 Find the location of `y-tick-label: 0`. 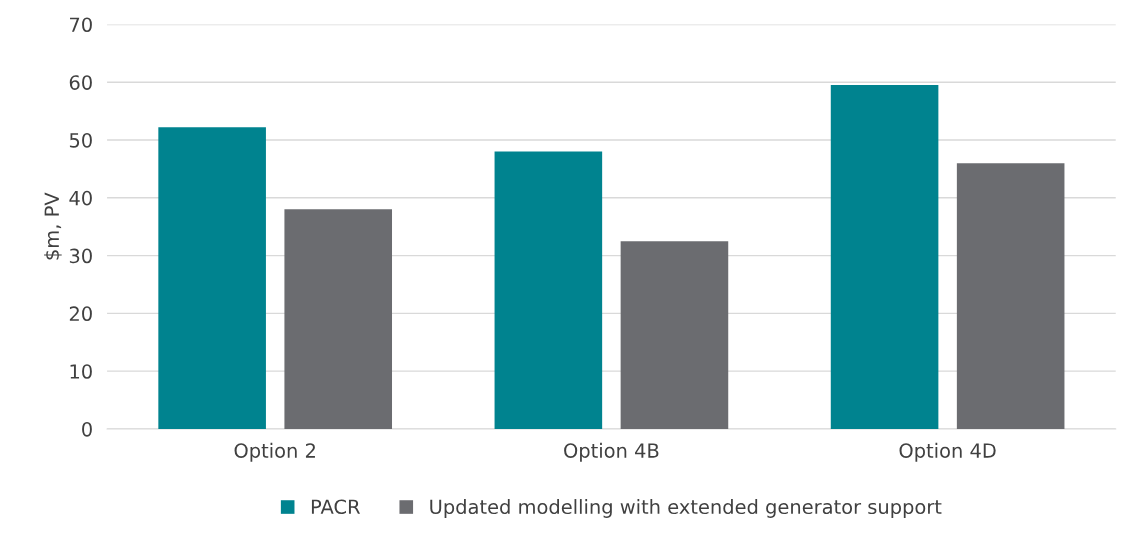

y-tick-label: 0 is located at coordinates (87, 429).